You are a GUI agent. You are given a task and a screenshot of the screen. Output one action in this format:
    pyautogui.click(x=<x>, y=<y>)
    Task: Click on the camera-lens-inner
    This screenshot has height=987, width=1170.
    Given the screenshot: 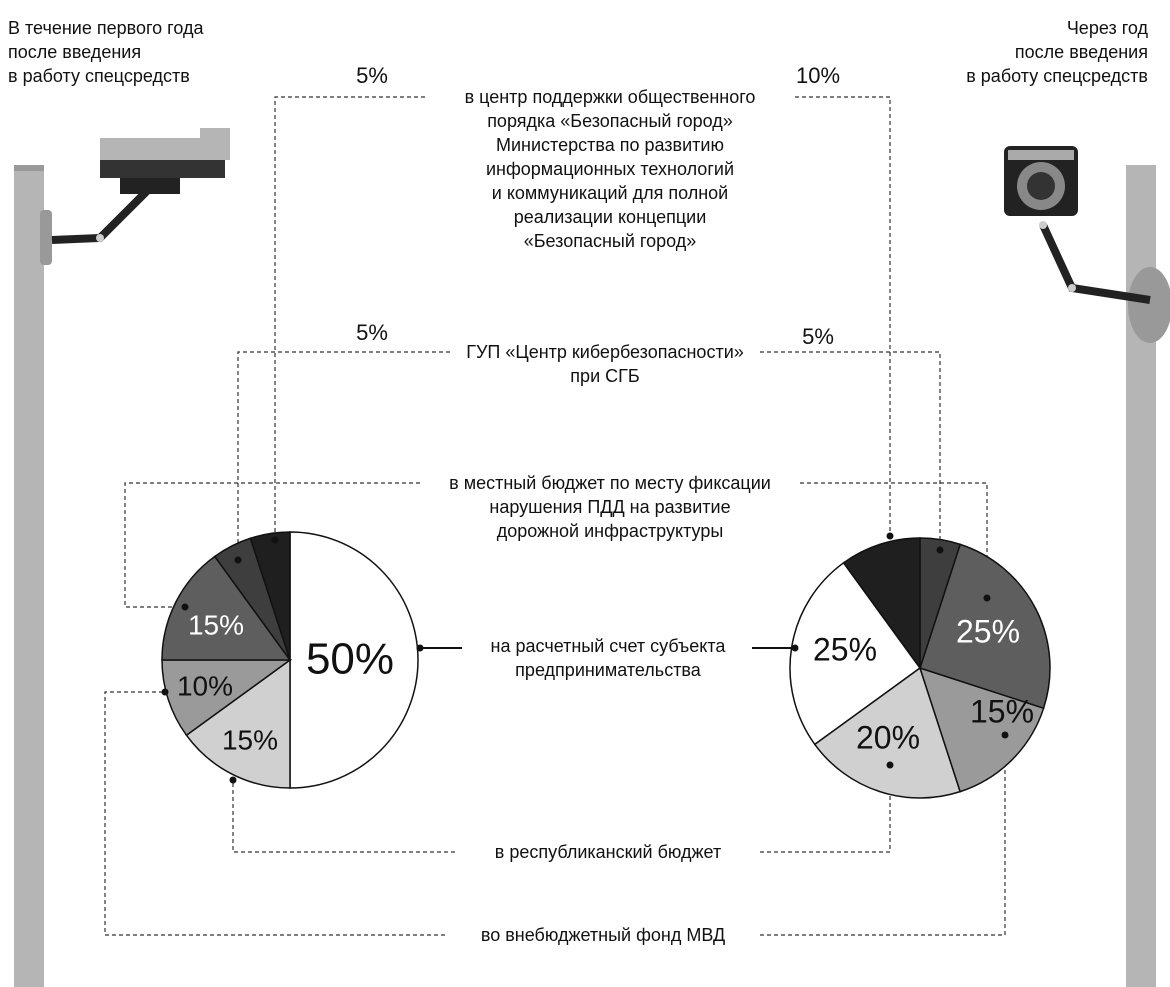 What is the action you would take?
    pyautogui.click(x=1041, y=186)
    